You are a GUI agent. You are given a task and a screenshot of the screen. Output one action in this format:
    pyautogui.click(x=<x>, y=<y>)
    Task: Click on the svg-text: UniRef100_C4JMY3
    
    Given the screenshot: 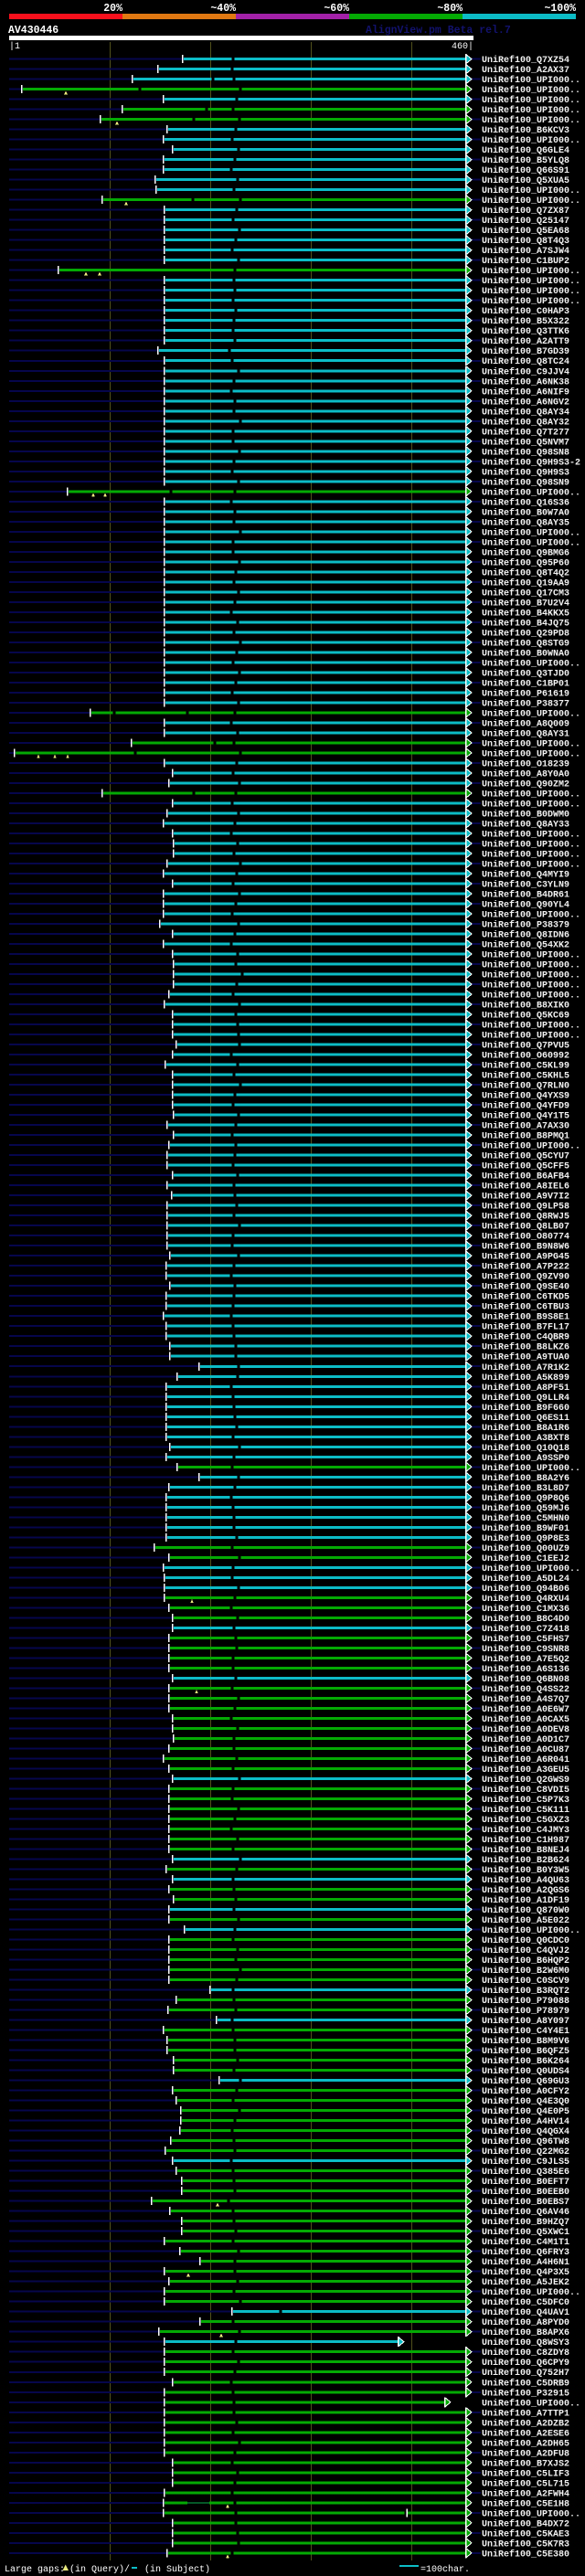 What is the action you would take?
    pyautogui.click(x=525, y=1830)
    